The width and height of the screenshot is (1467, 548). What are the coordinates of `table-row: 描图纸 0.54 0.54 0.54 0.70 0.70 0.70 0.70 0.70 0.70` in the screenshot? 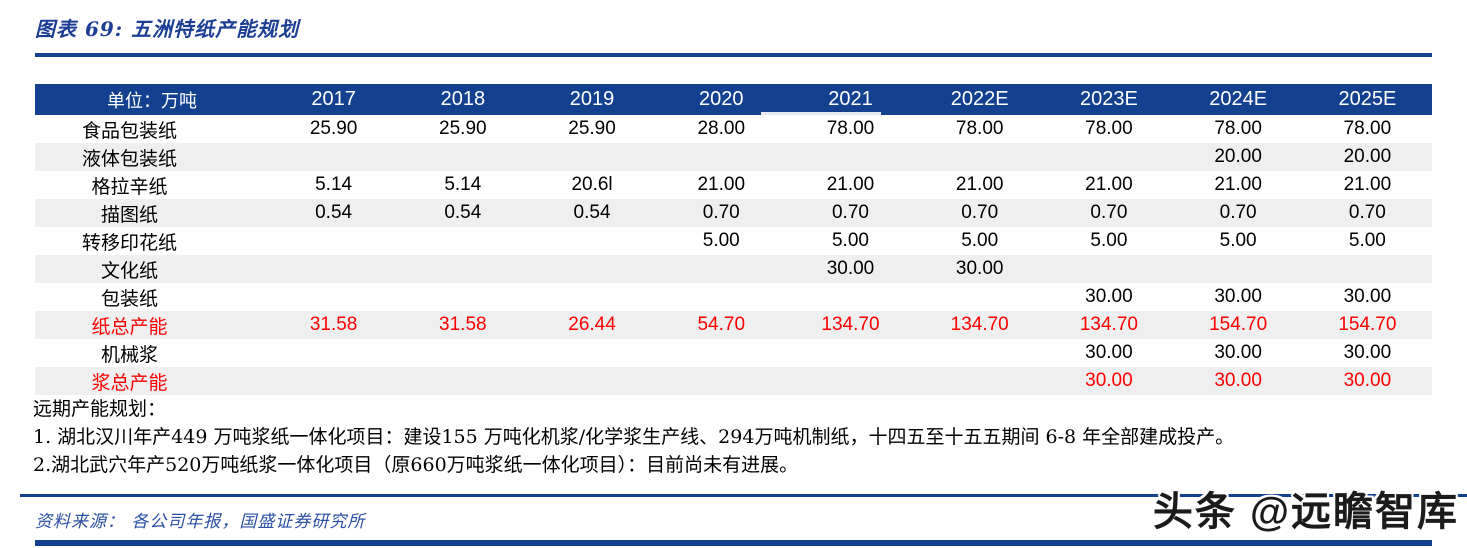 It's located at (733, 213).